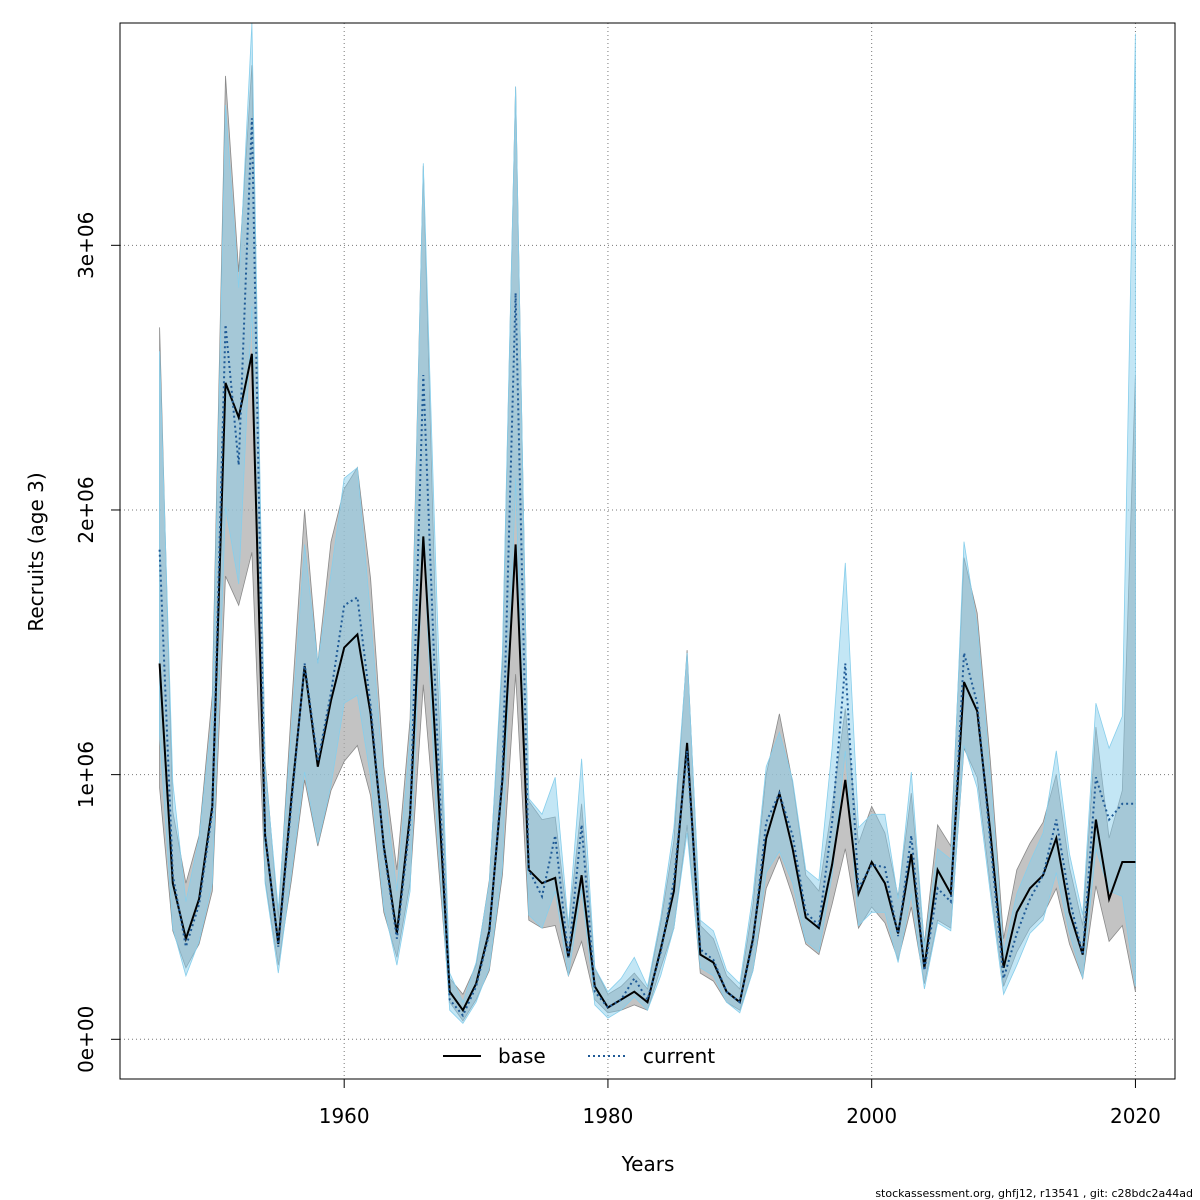 The height and width of the screenshot is (1200, 1200). Describe the element at coordinates (522, 1056) in the screenshot. I see `legend-label-base: base` at that location.